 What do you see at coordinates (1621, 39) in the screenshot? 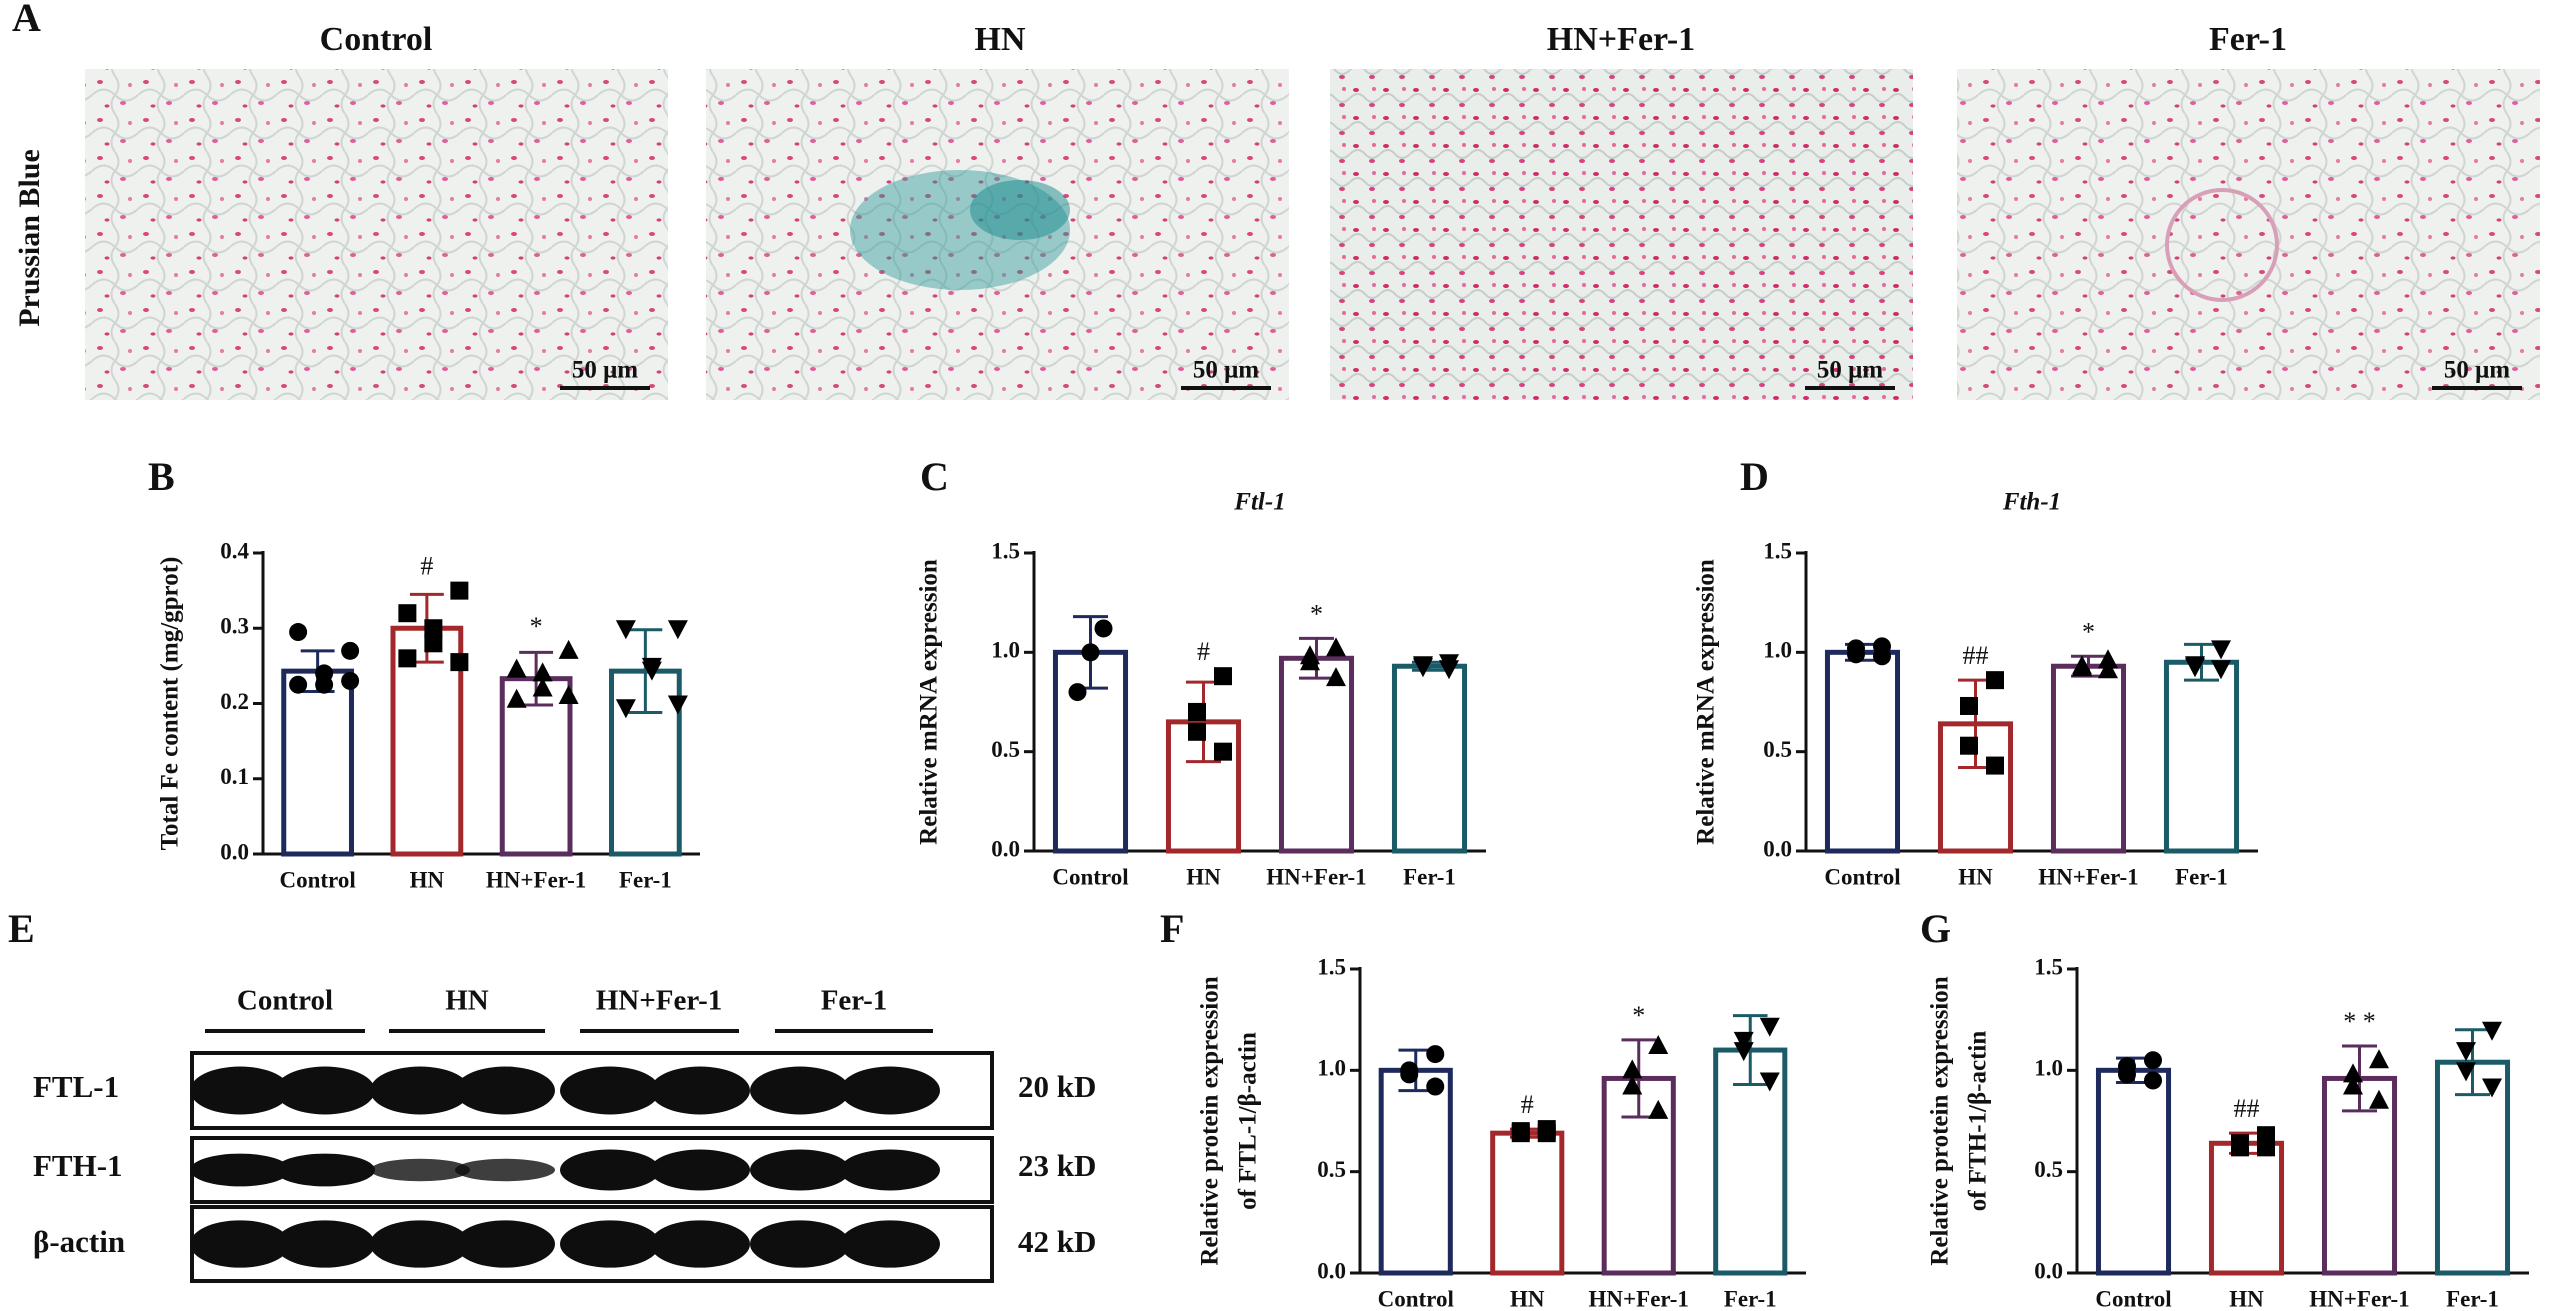
I see `group-label: HN+Fer-1` at bounding box center [1621, 39].